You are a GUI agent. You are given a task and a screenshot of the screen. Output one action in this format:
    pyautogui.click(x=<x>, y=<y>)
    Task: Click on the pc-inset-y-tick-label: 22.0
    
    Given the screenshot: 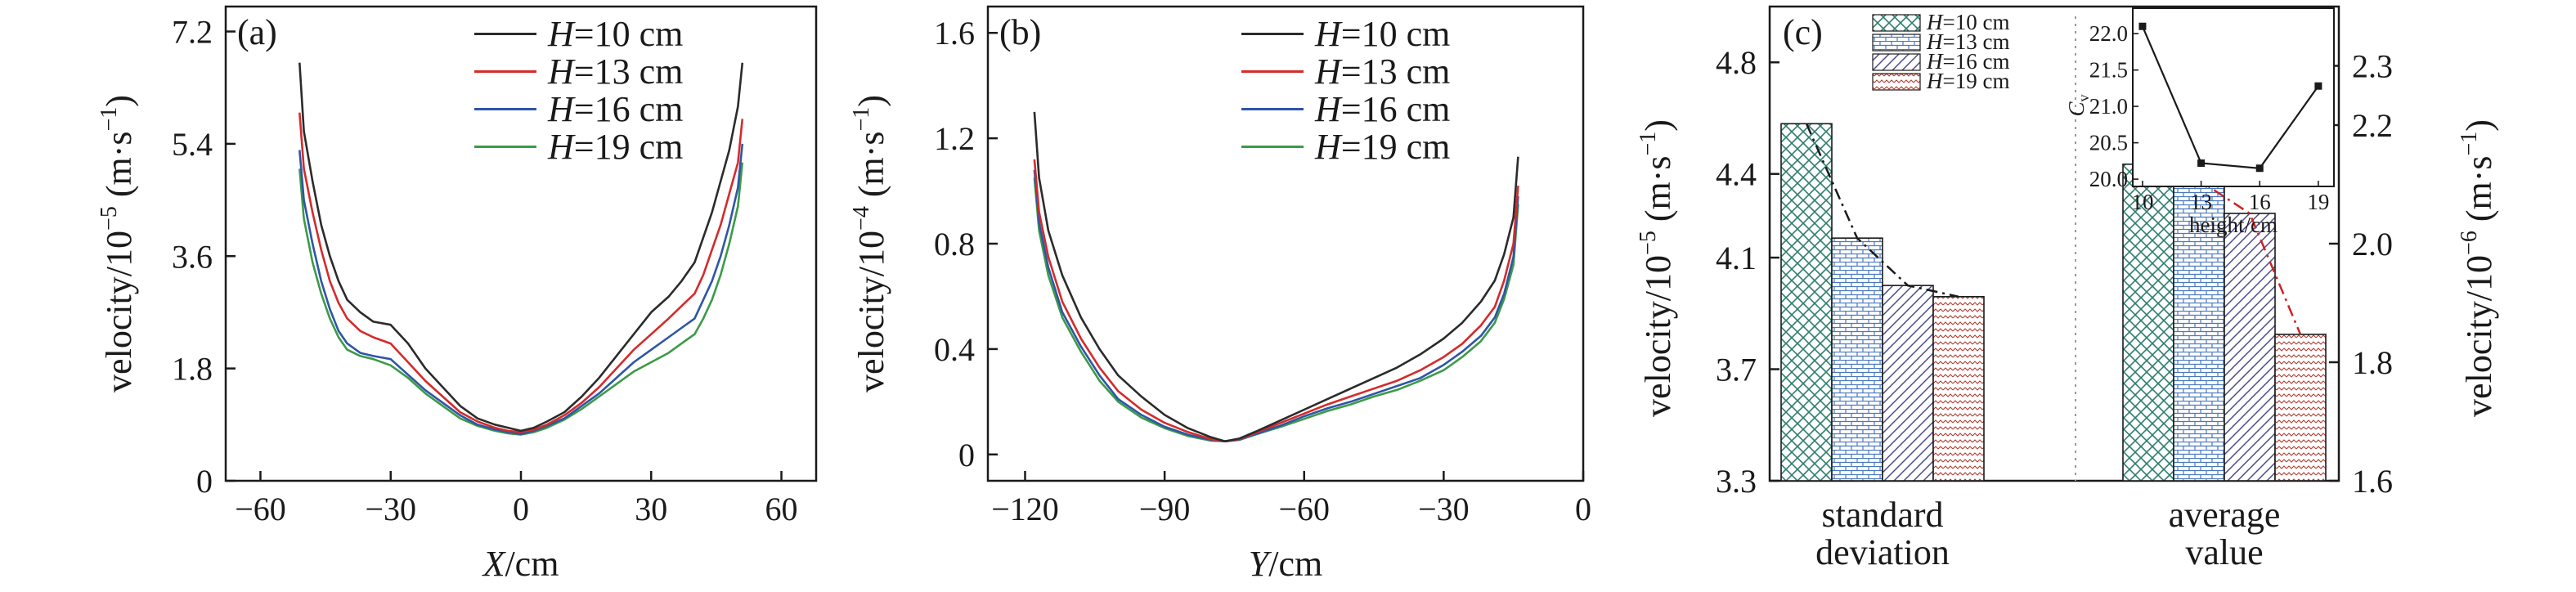 What is the action you would take?
    pyautogui.click(x=2108, y=33)
    